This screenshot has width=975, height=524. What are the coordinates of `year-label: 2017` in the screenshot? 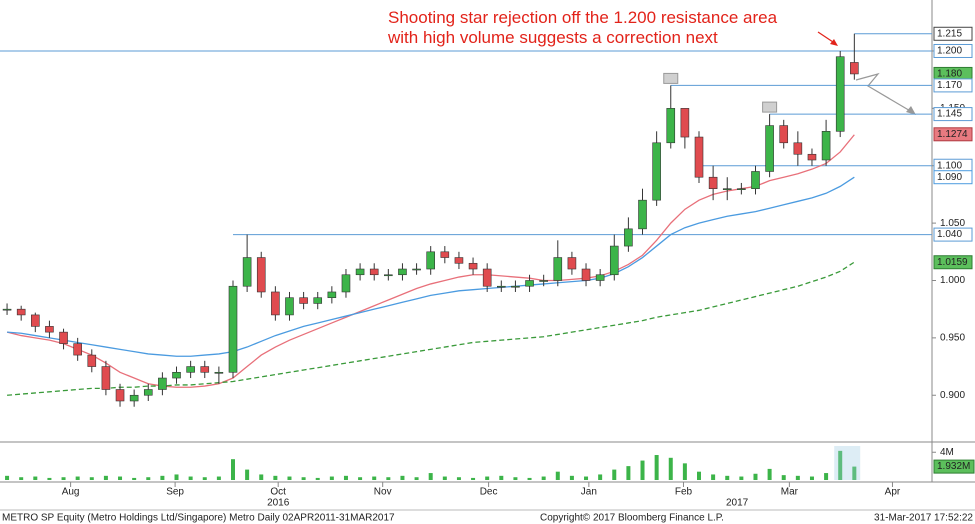 It's located at (737, 503).